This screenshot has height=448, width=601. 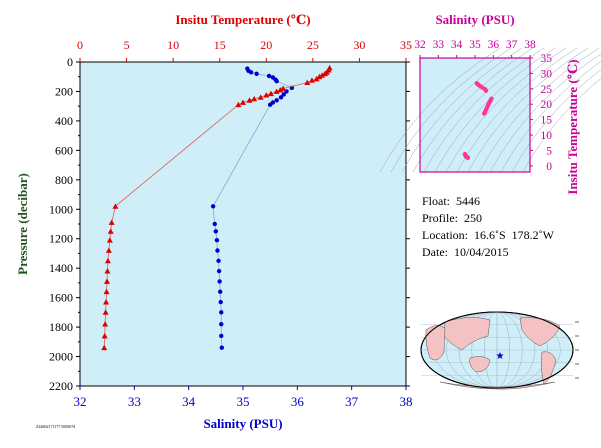 What do you see at coordinates (439, 45) in the screenshot?
I see `ts-salinity-tick-label: 33` at bounding box center [439, 45].